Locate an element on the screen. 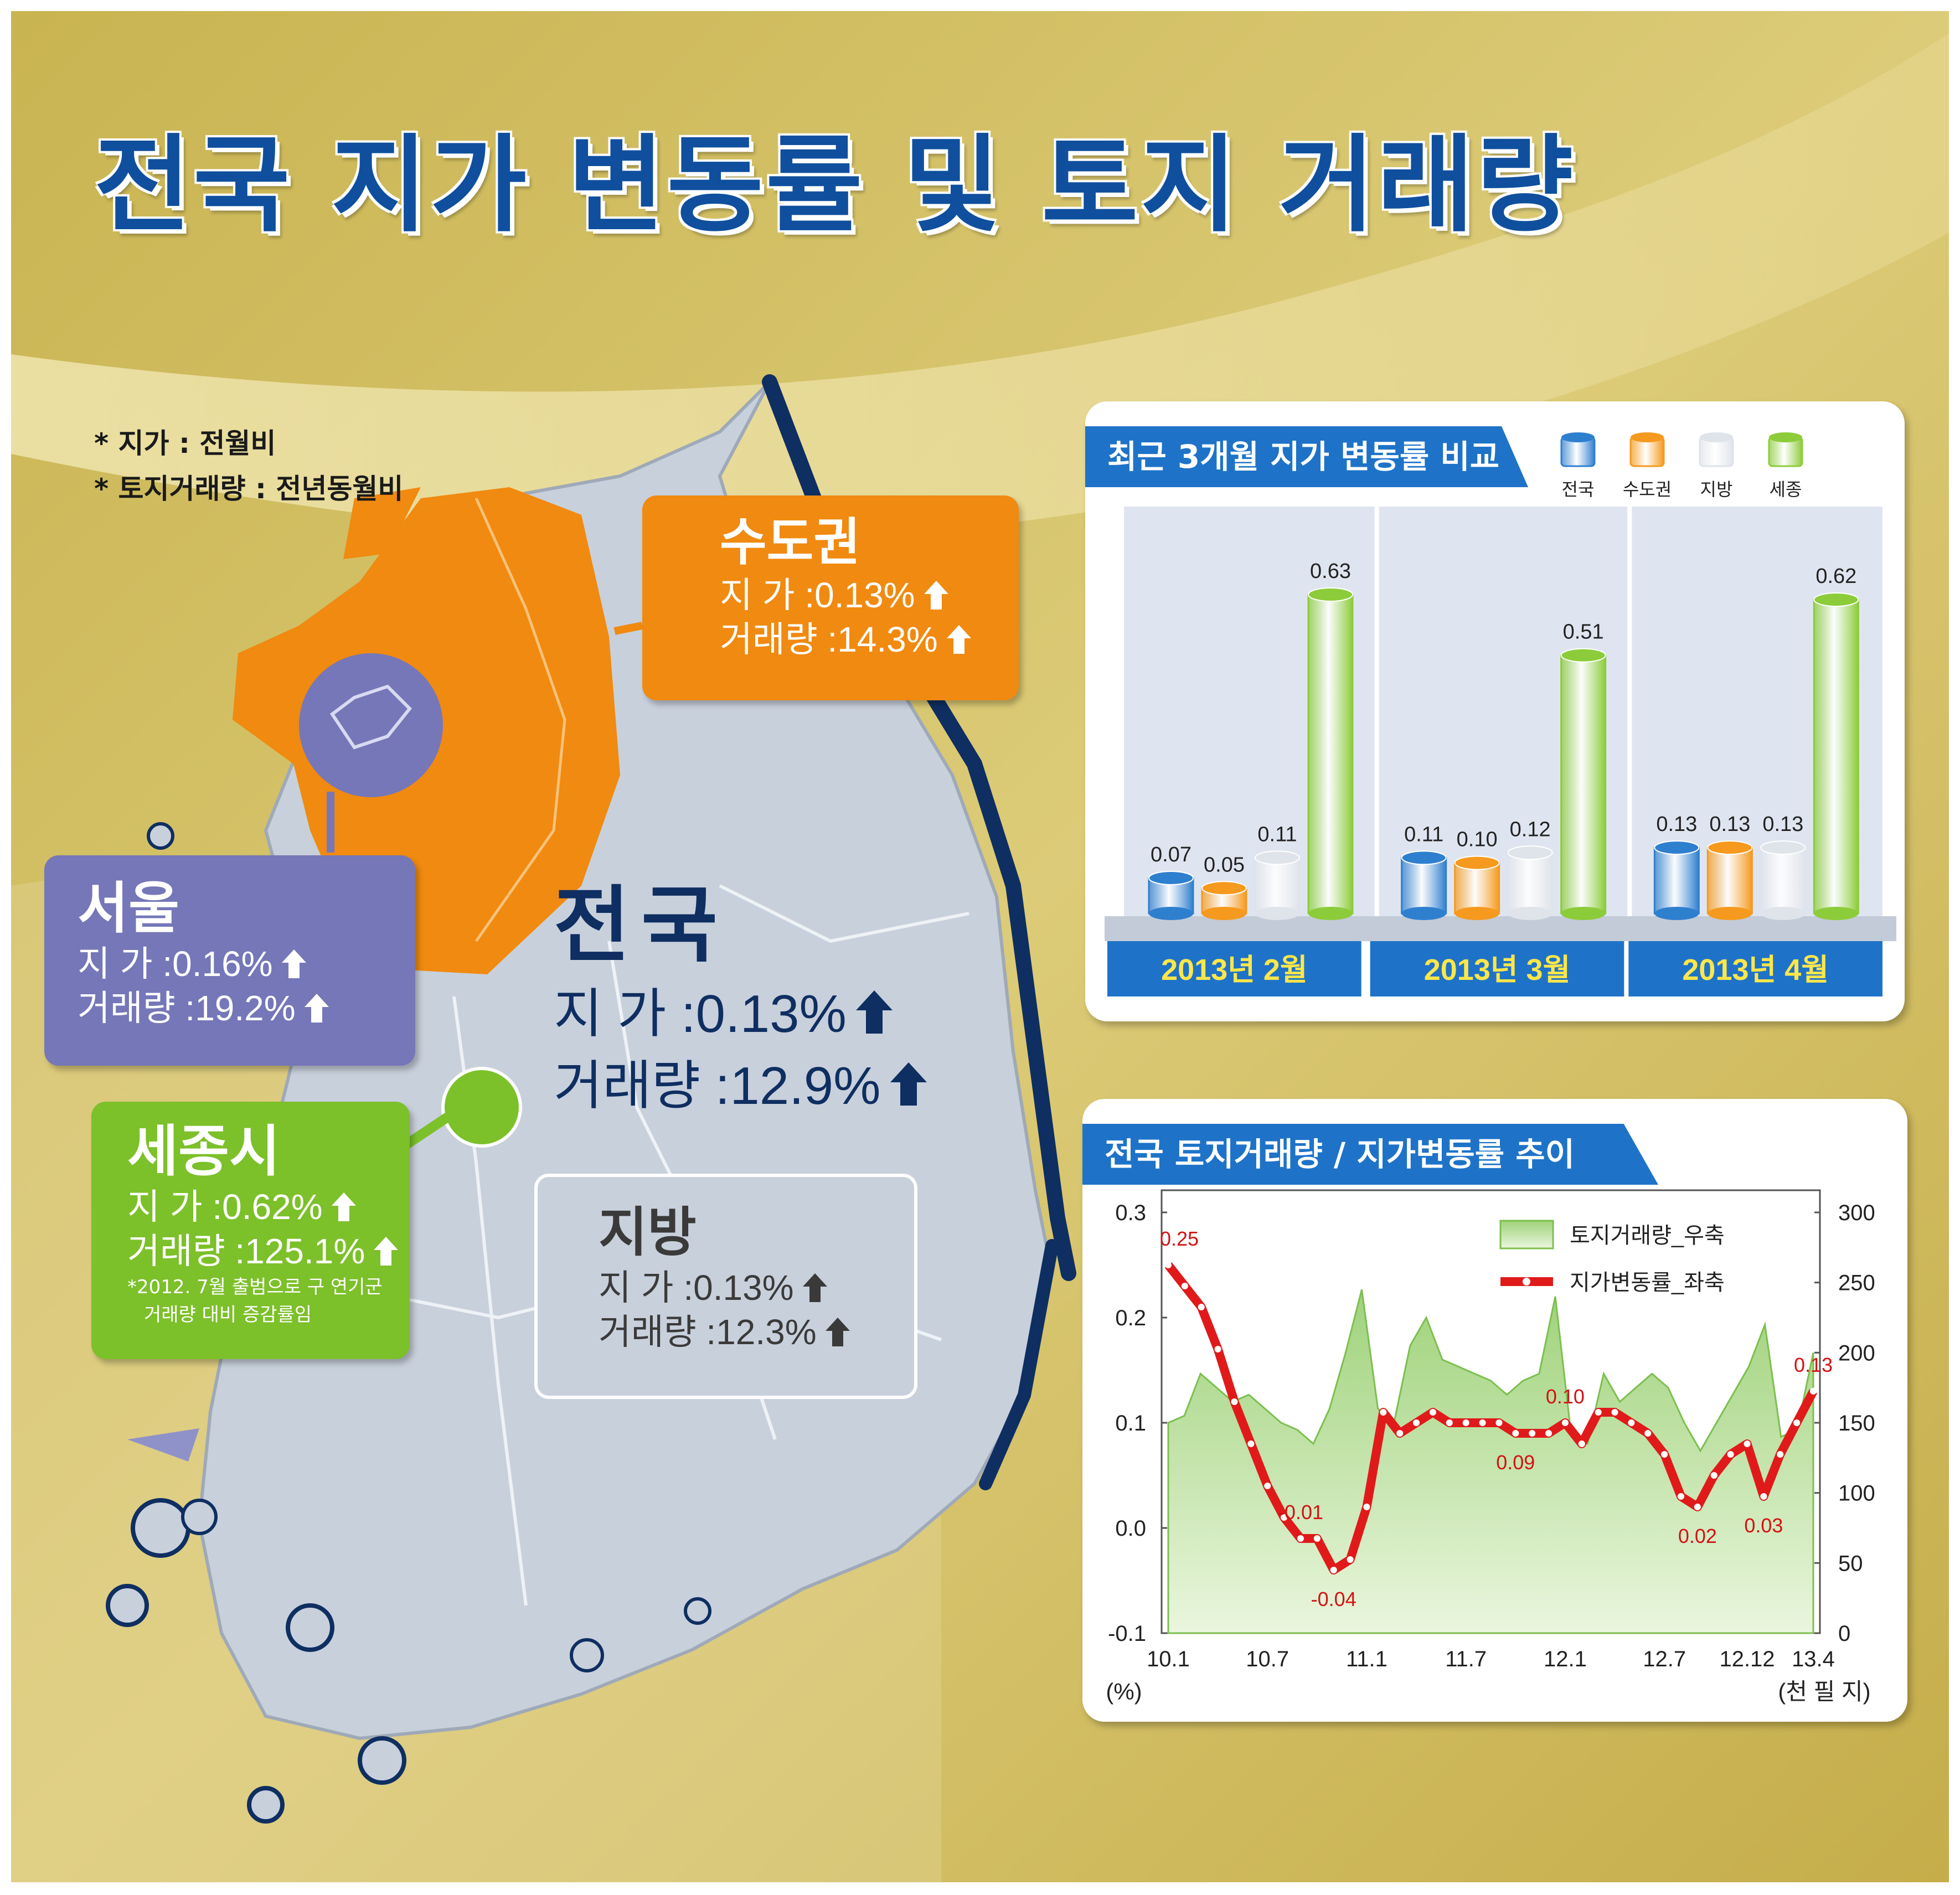 The height and width of the screenshot is (1895, 1960). legend-swatch-point is located at coordinates (1526, 1282).